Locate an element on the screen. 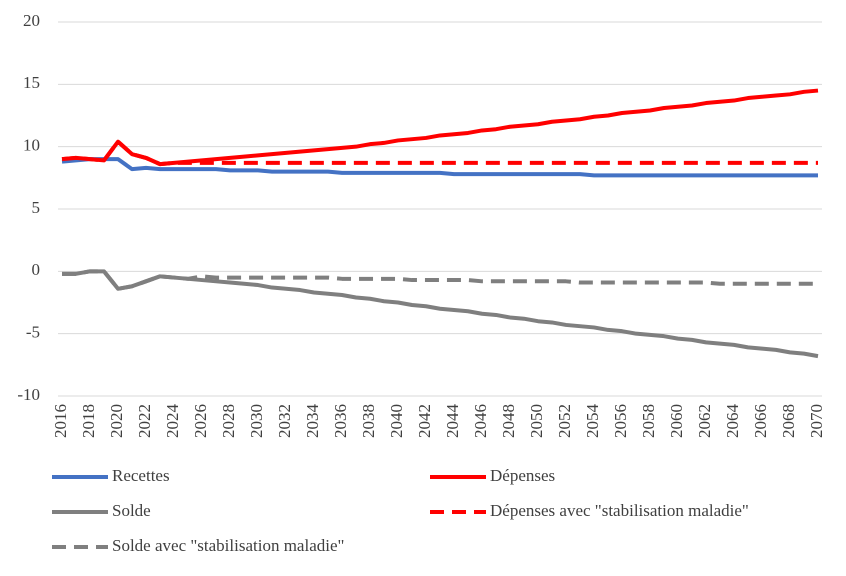 The image size is (846, 576). x-tick-label: 2026 is located at coordinates (200, 421).